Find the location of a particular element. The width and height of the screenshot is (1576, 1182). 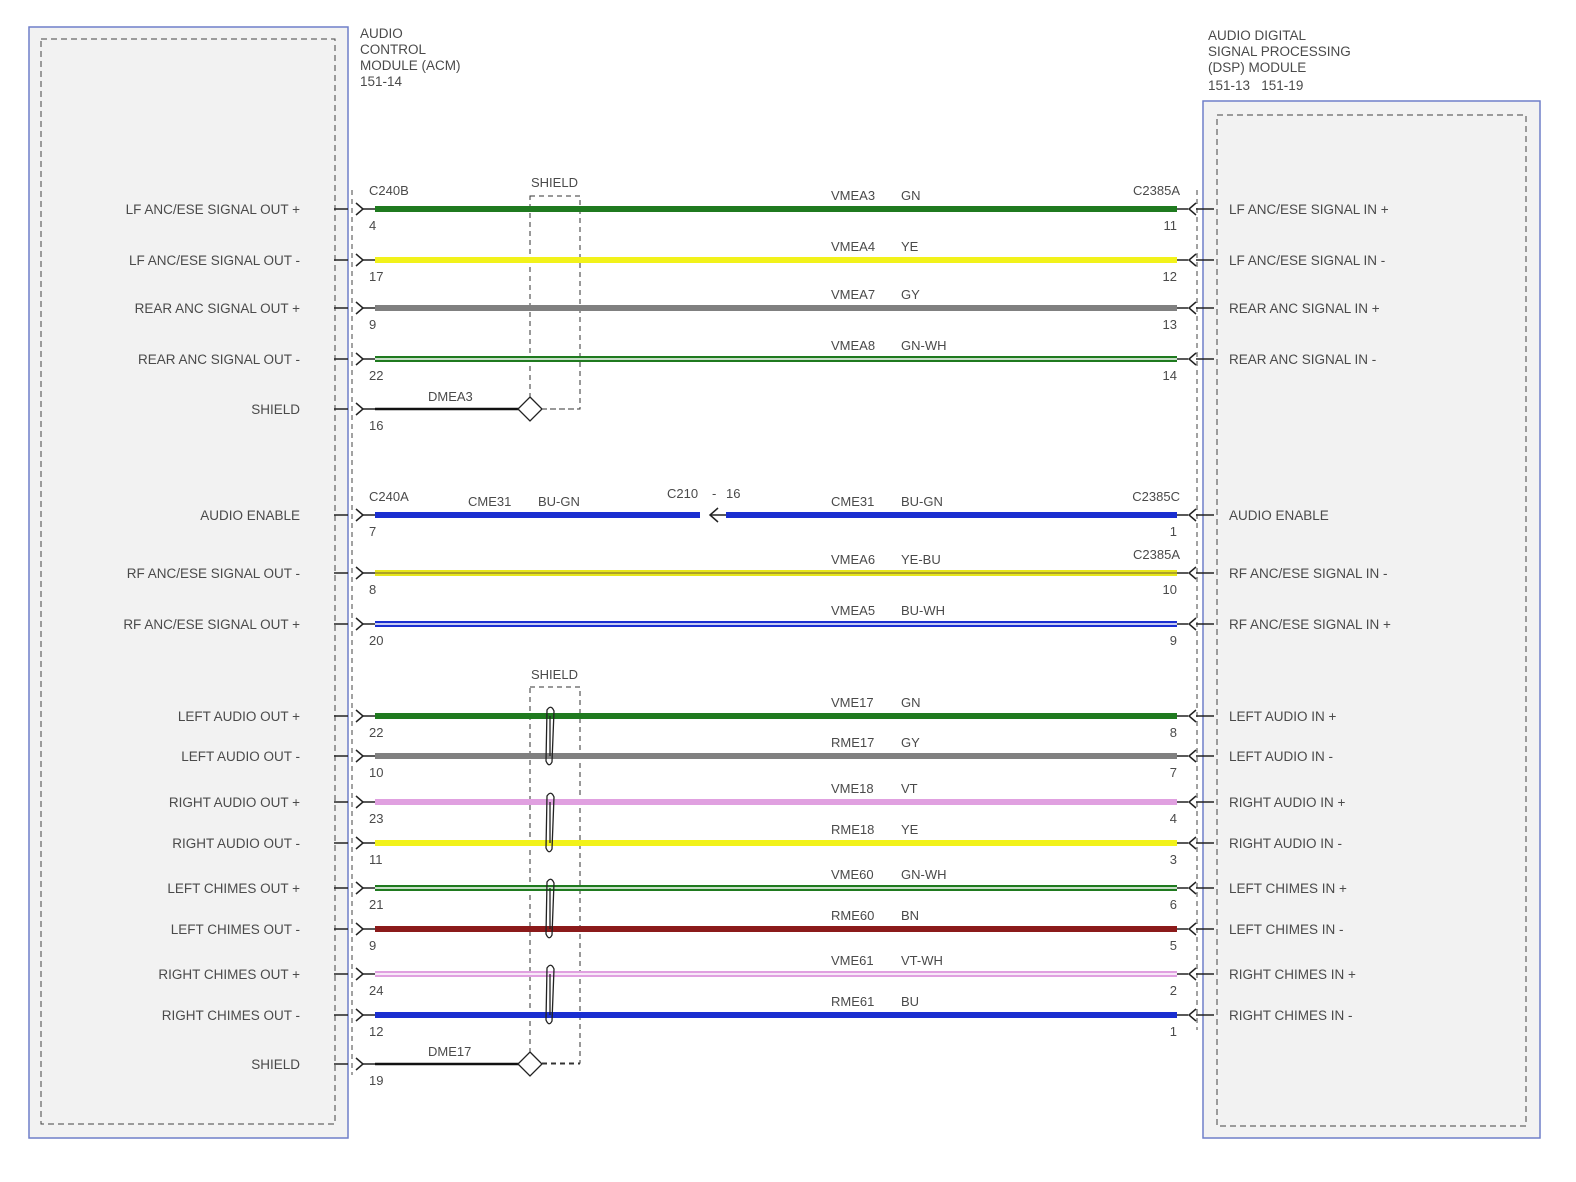

circuit-id: VMEA6 is located at coordinates (853, 559).